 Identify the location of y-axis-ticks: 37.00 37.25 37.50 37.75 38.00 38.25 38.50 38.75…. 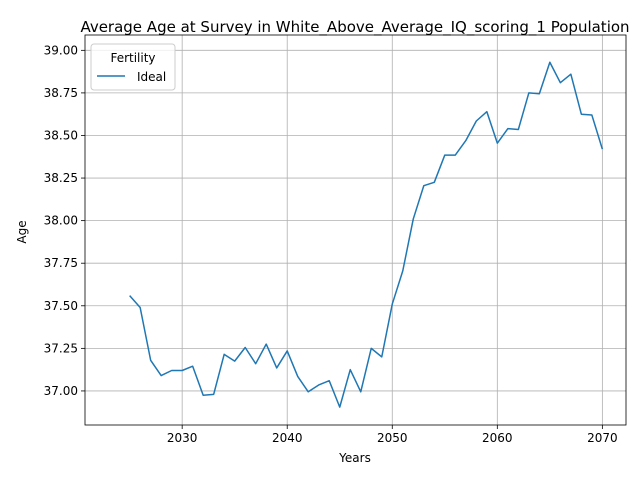
(64, 220).